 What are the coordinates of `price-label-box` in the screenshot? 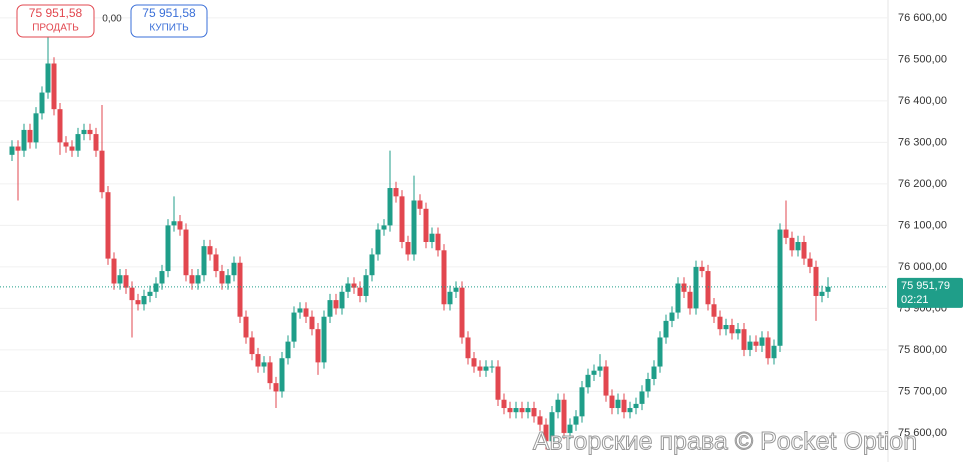 It's located at (930, 292).